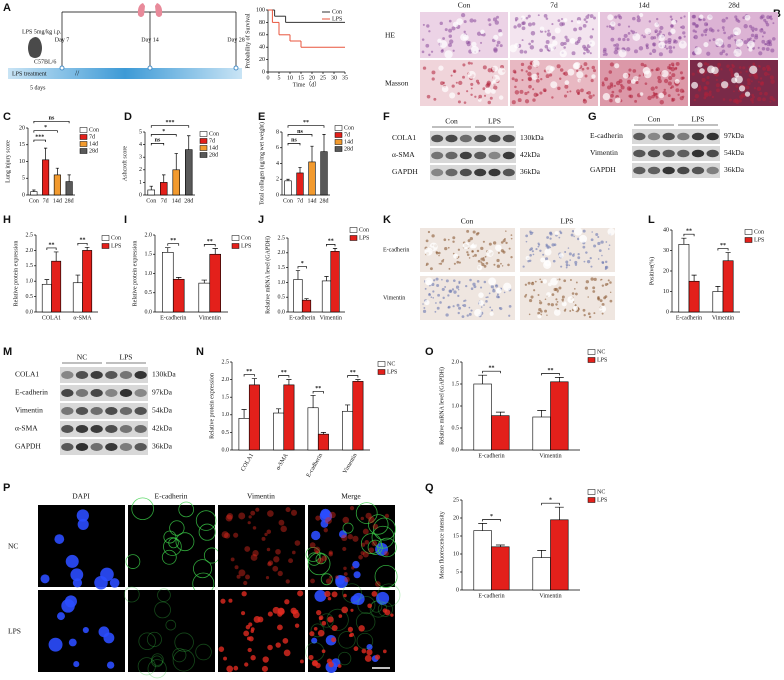 This screenshot has width=784, height=680. Describe the element at coordinates (301, 78) in the screenshot. I see `x-tick-label: 15` at that location.